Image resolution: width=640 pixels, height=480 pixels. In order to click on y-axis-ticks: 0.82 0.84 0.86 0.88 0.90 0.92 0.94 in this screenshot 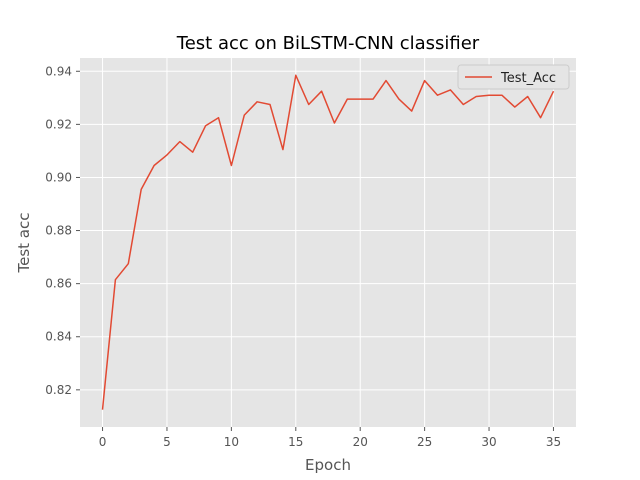, I will do `click(62, 230)`.